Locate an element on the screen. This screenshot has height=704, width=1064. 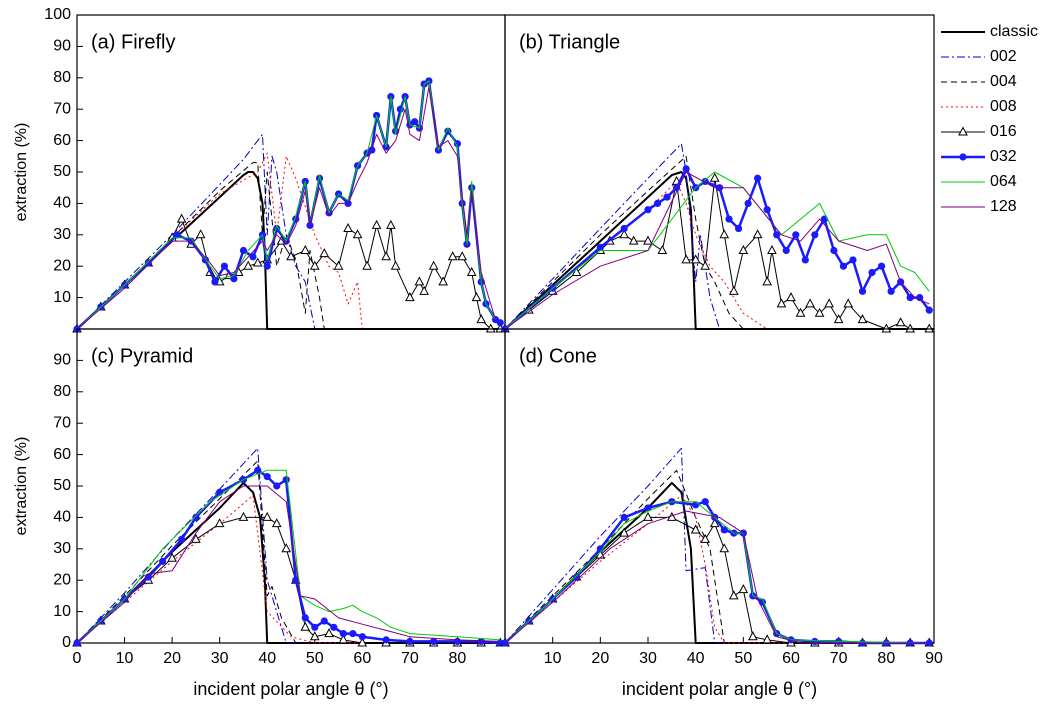
y-tick-label: 60 is located at coordinates (62, 140).